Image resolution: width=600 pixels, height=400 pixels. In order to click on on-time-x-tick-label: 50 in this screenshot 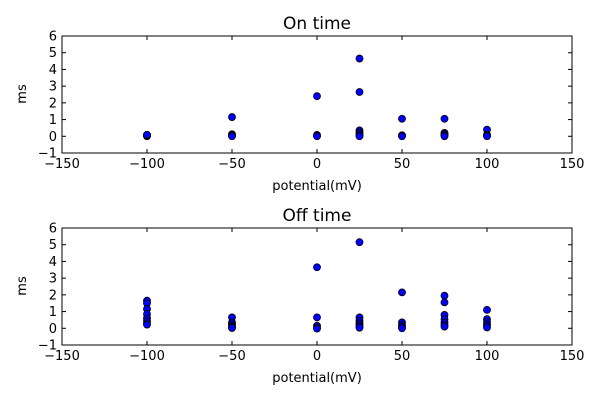, I will do `click(402, 164)`.